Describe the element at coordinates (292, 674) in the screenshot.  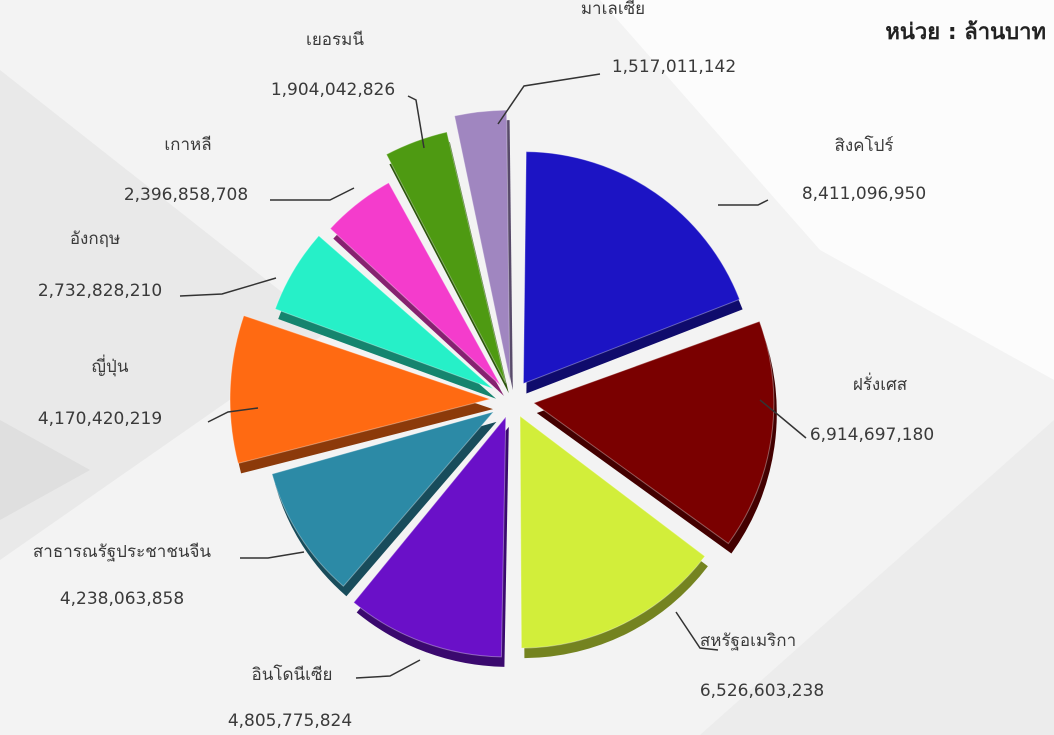
I see `slice-name-label: อินโดนีเซีย` at that location.